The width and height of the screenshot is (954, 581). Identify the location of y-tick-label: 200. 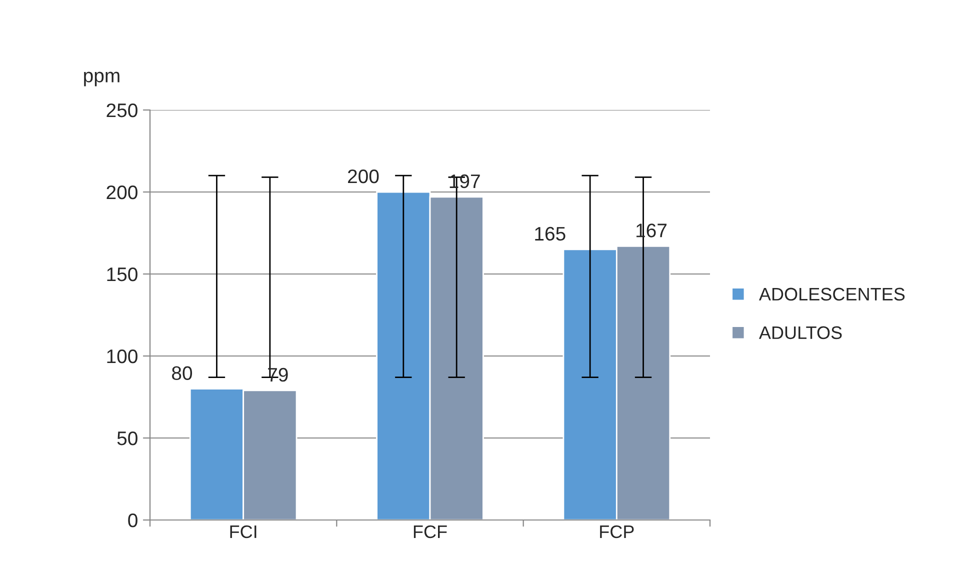
(122, 192).